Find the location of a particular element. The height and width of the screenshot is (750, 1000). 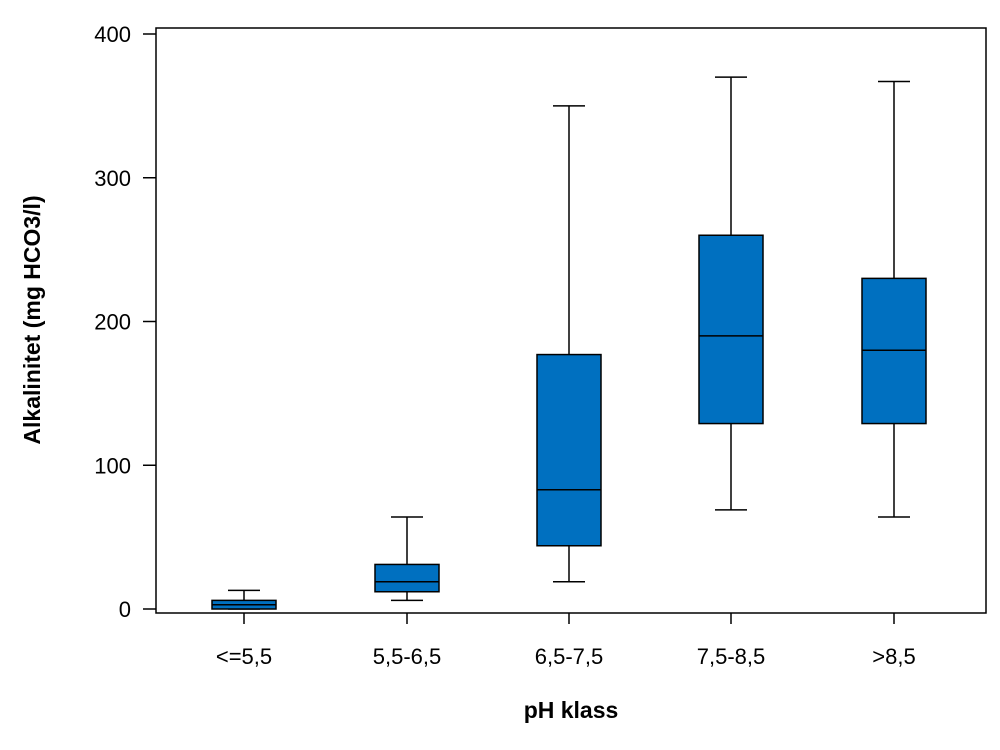

x-tick-label-5: >8,5 is located at coordinates (893, 656).